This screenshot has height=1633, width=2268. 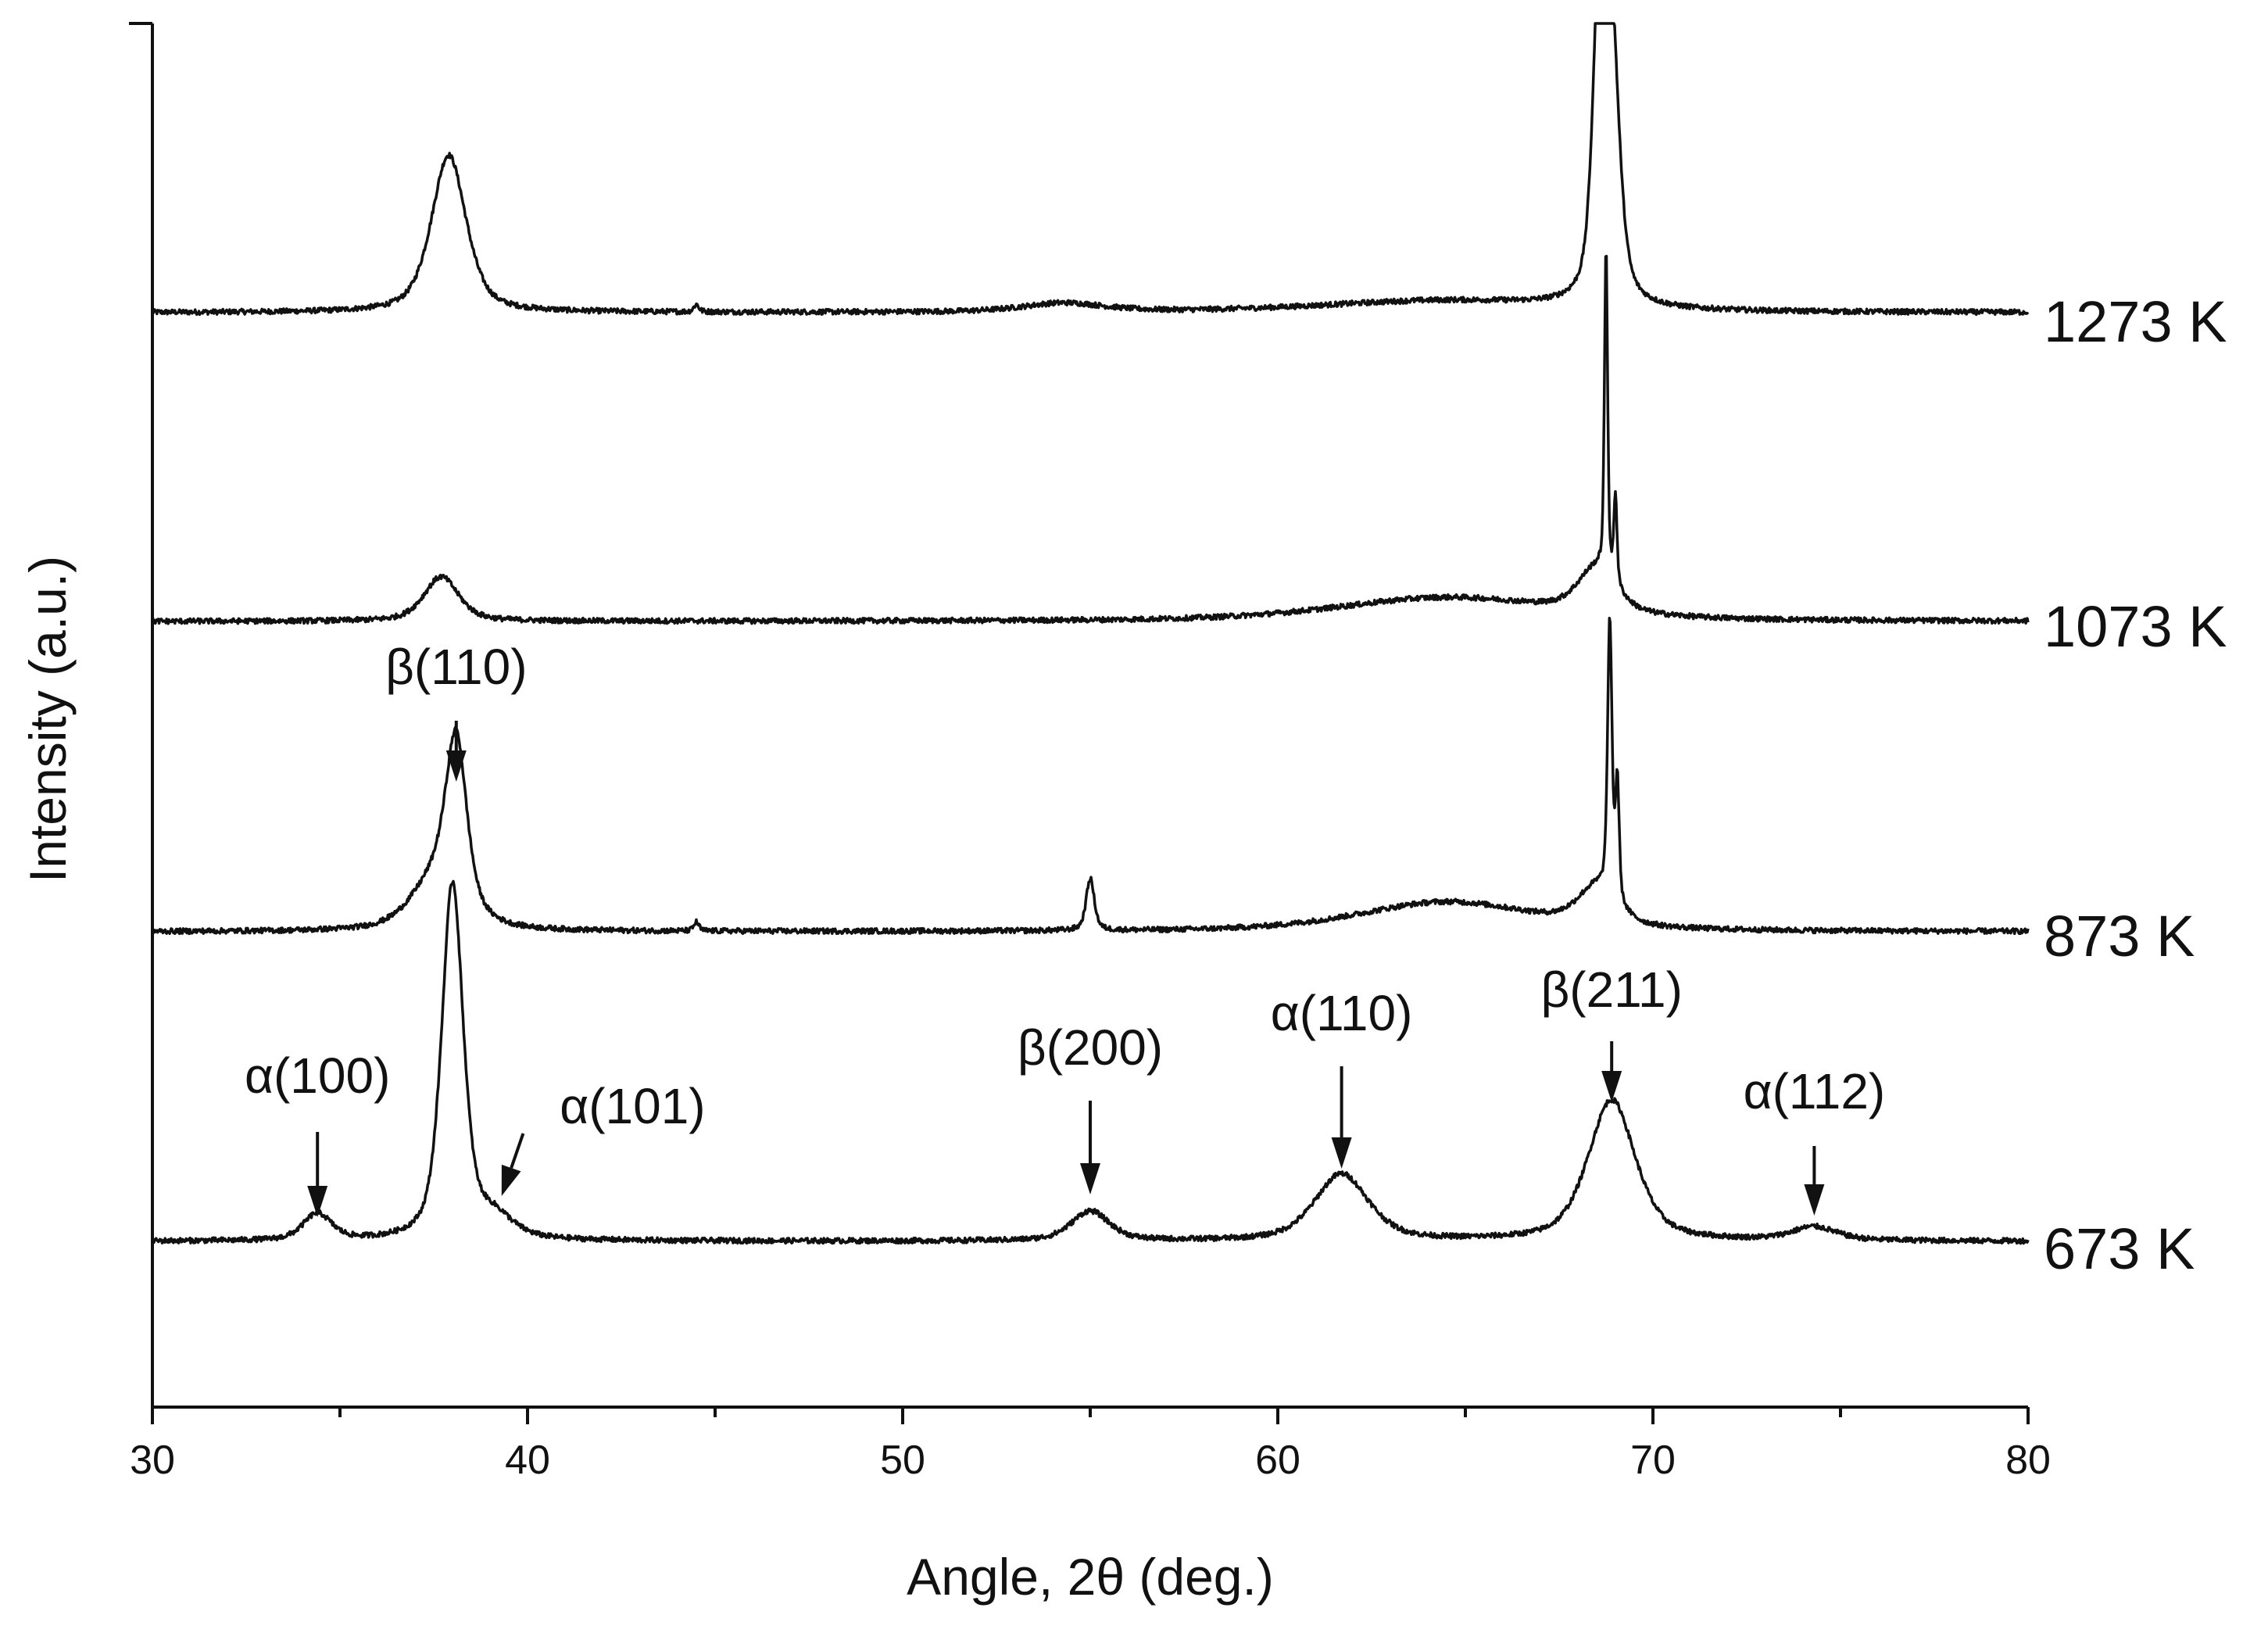 What do you see at coordinates (1815, 1091) in the screenshot?
I see `peak-label: α(112)` at bounding box center [1815, 1091].